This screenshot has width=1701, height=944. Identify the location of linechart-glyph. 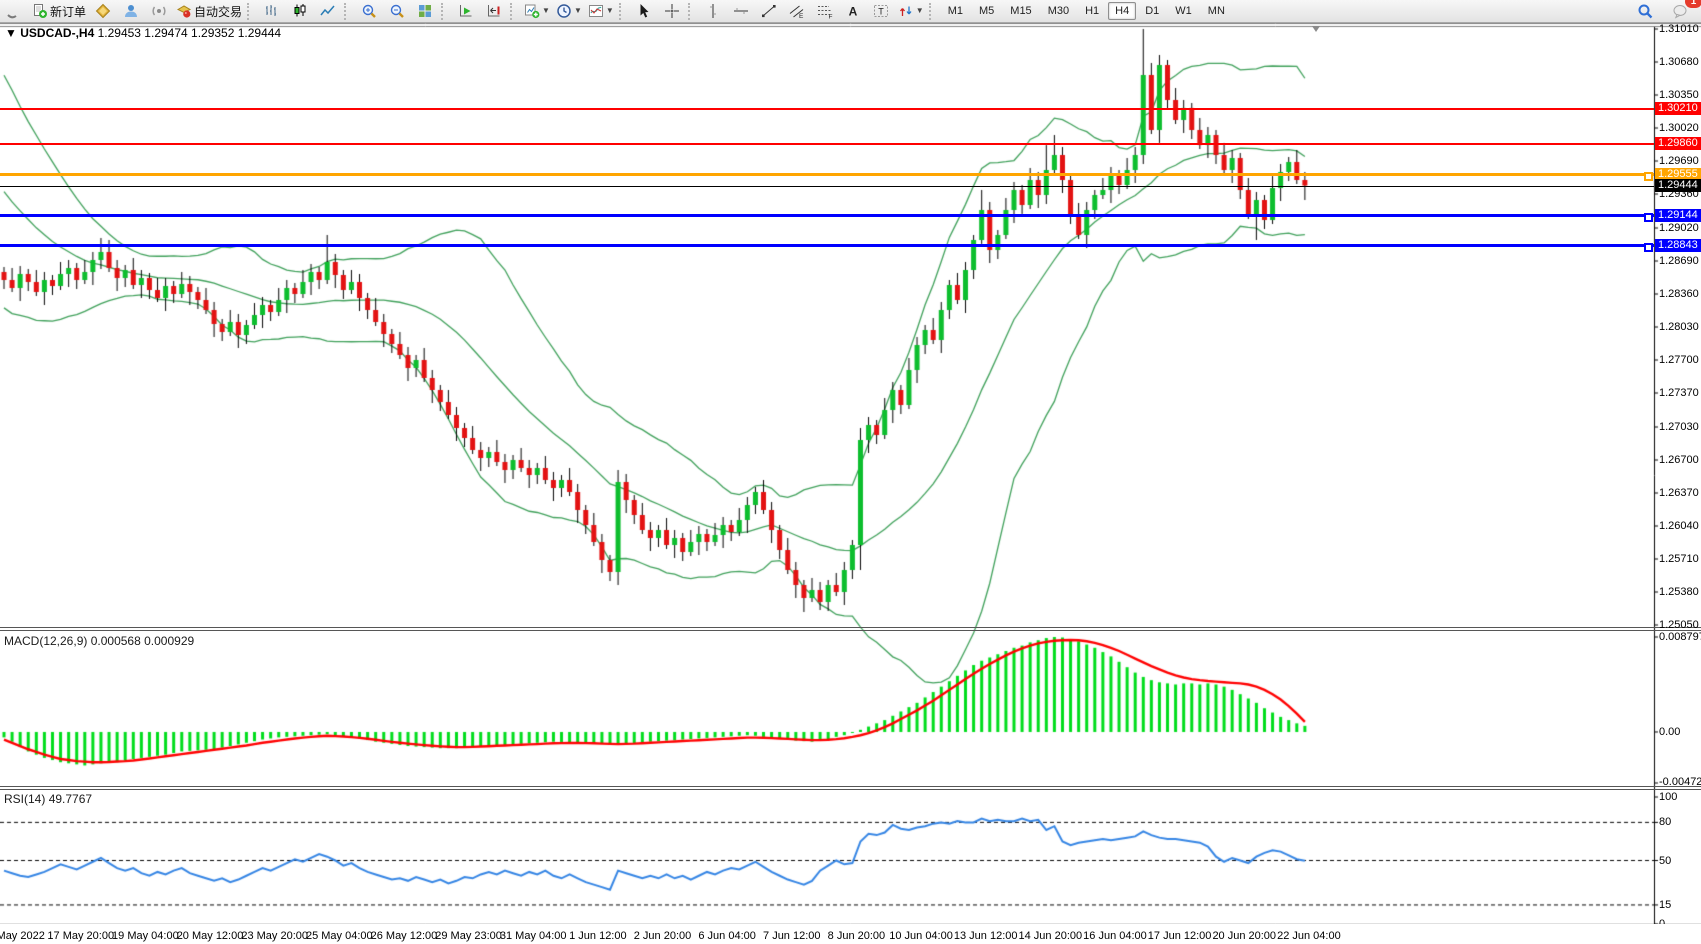
(327, 10).